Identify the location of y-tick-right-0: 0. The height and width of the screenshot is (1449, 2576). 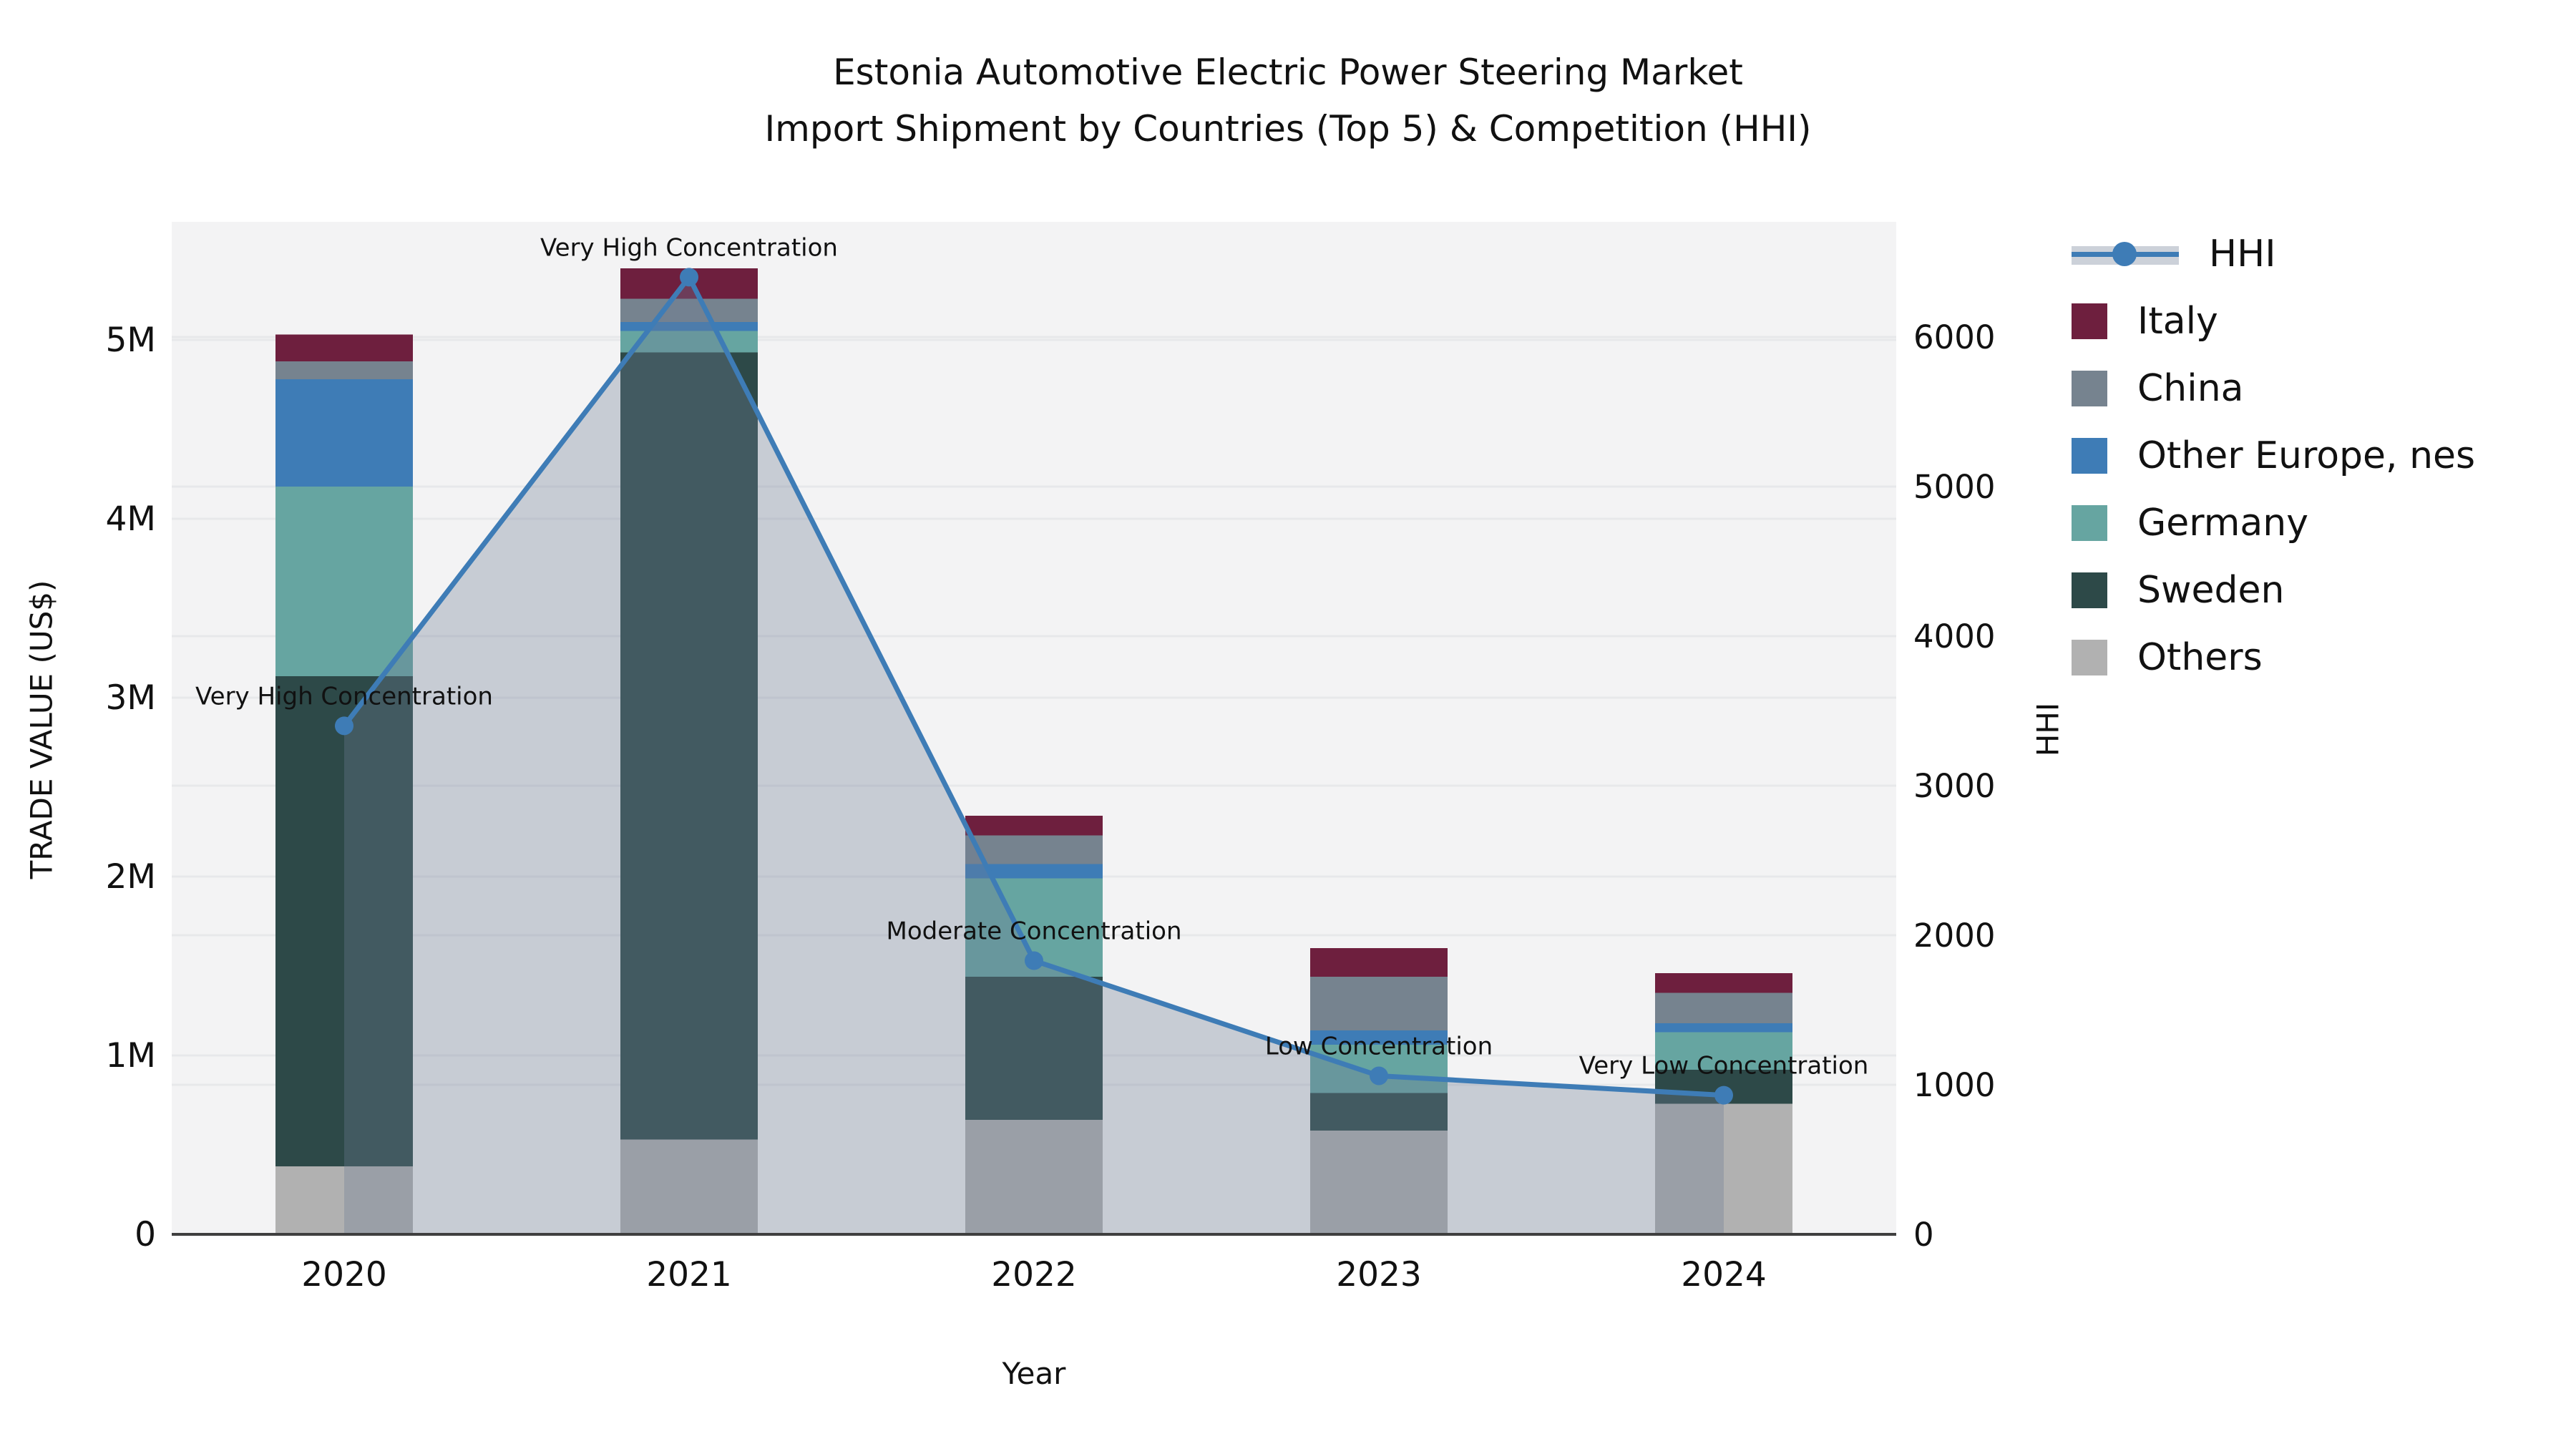
(1923, 1235).